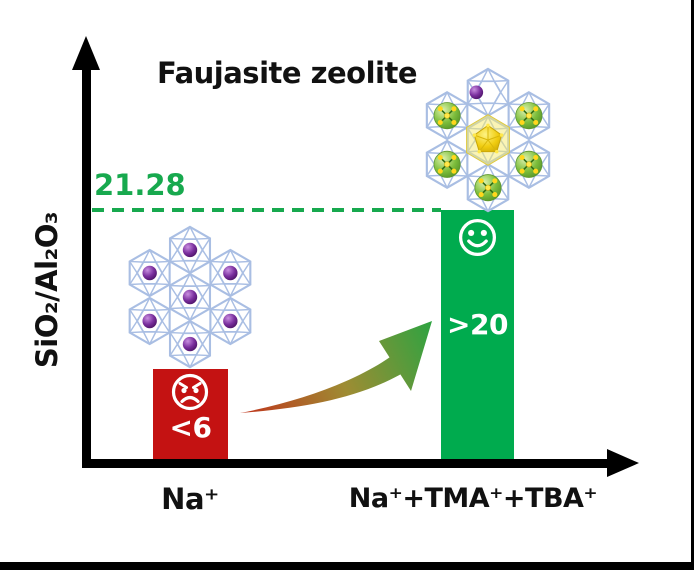 This screenshot has height=570, width=694. What do you see at coordinates (190, 392) in the screenshot?
I see `sad-face-icon` at bounding box center [190, 392].